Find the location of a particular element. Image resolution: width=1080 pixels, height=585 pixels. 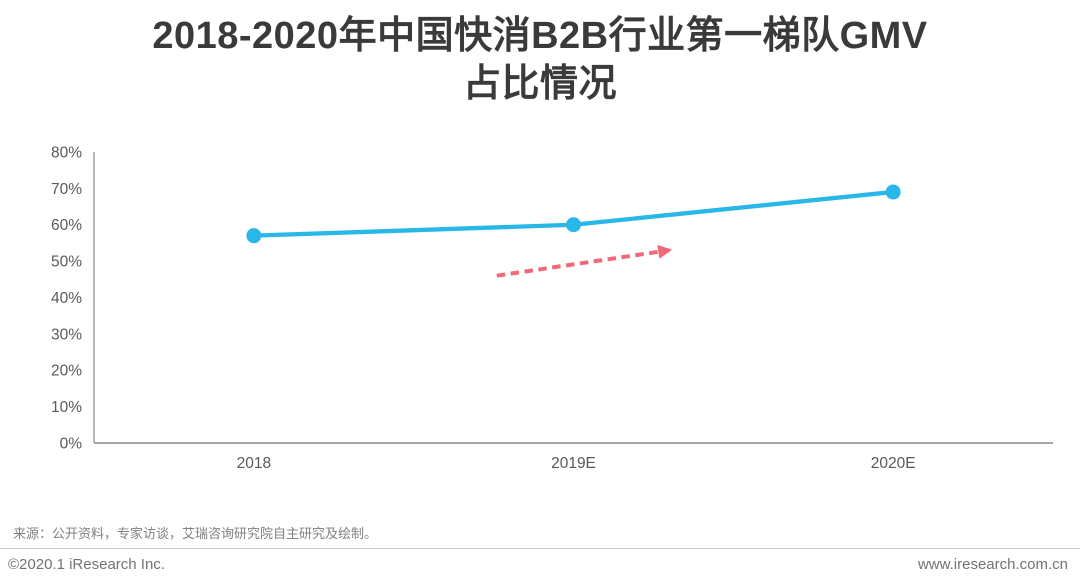

source-note: 来源：公开资料，专家访谈，艾瑞咨询研究院自主研究及绘制。 is located at coordinates (195, 533).